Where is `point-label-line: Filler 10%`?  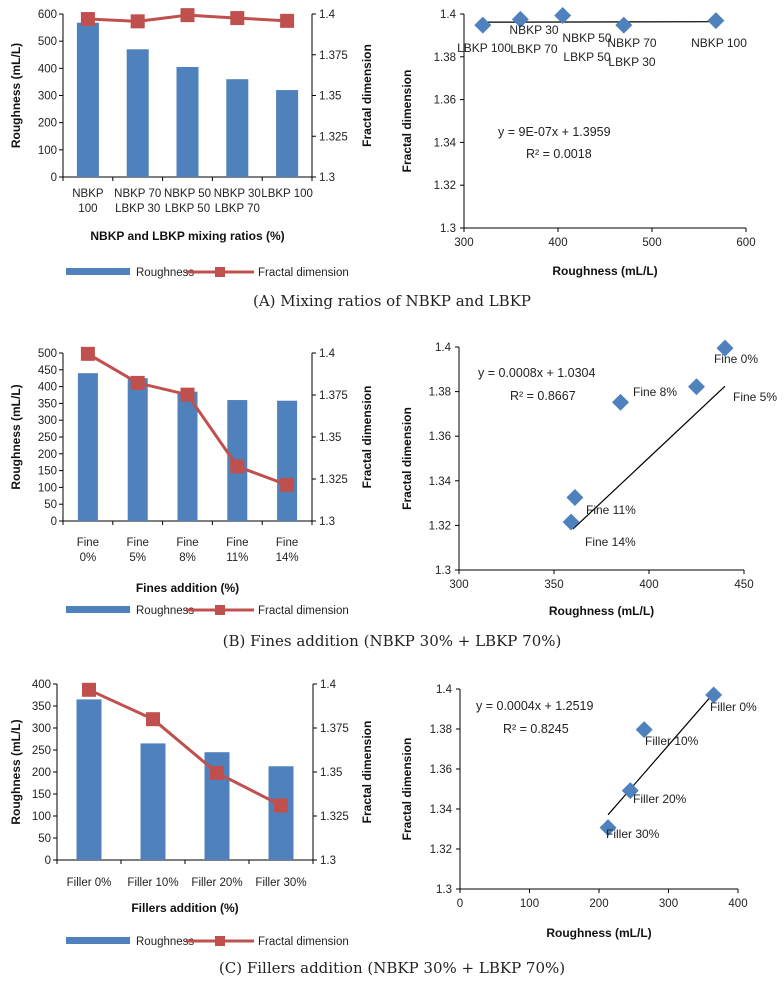 point-label-line: Filler 10% is located at coordinates (672, 741).